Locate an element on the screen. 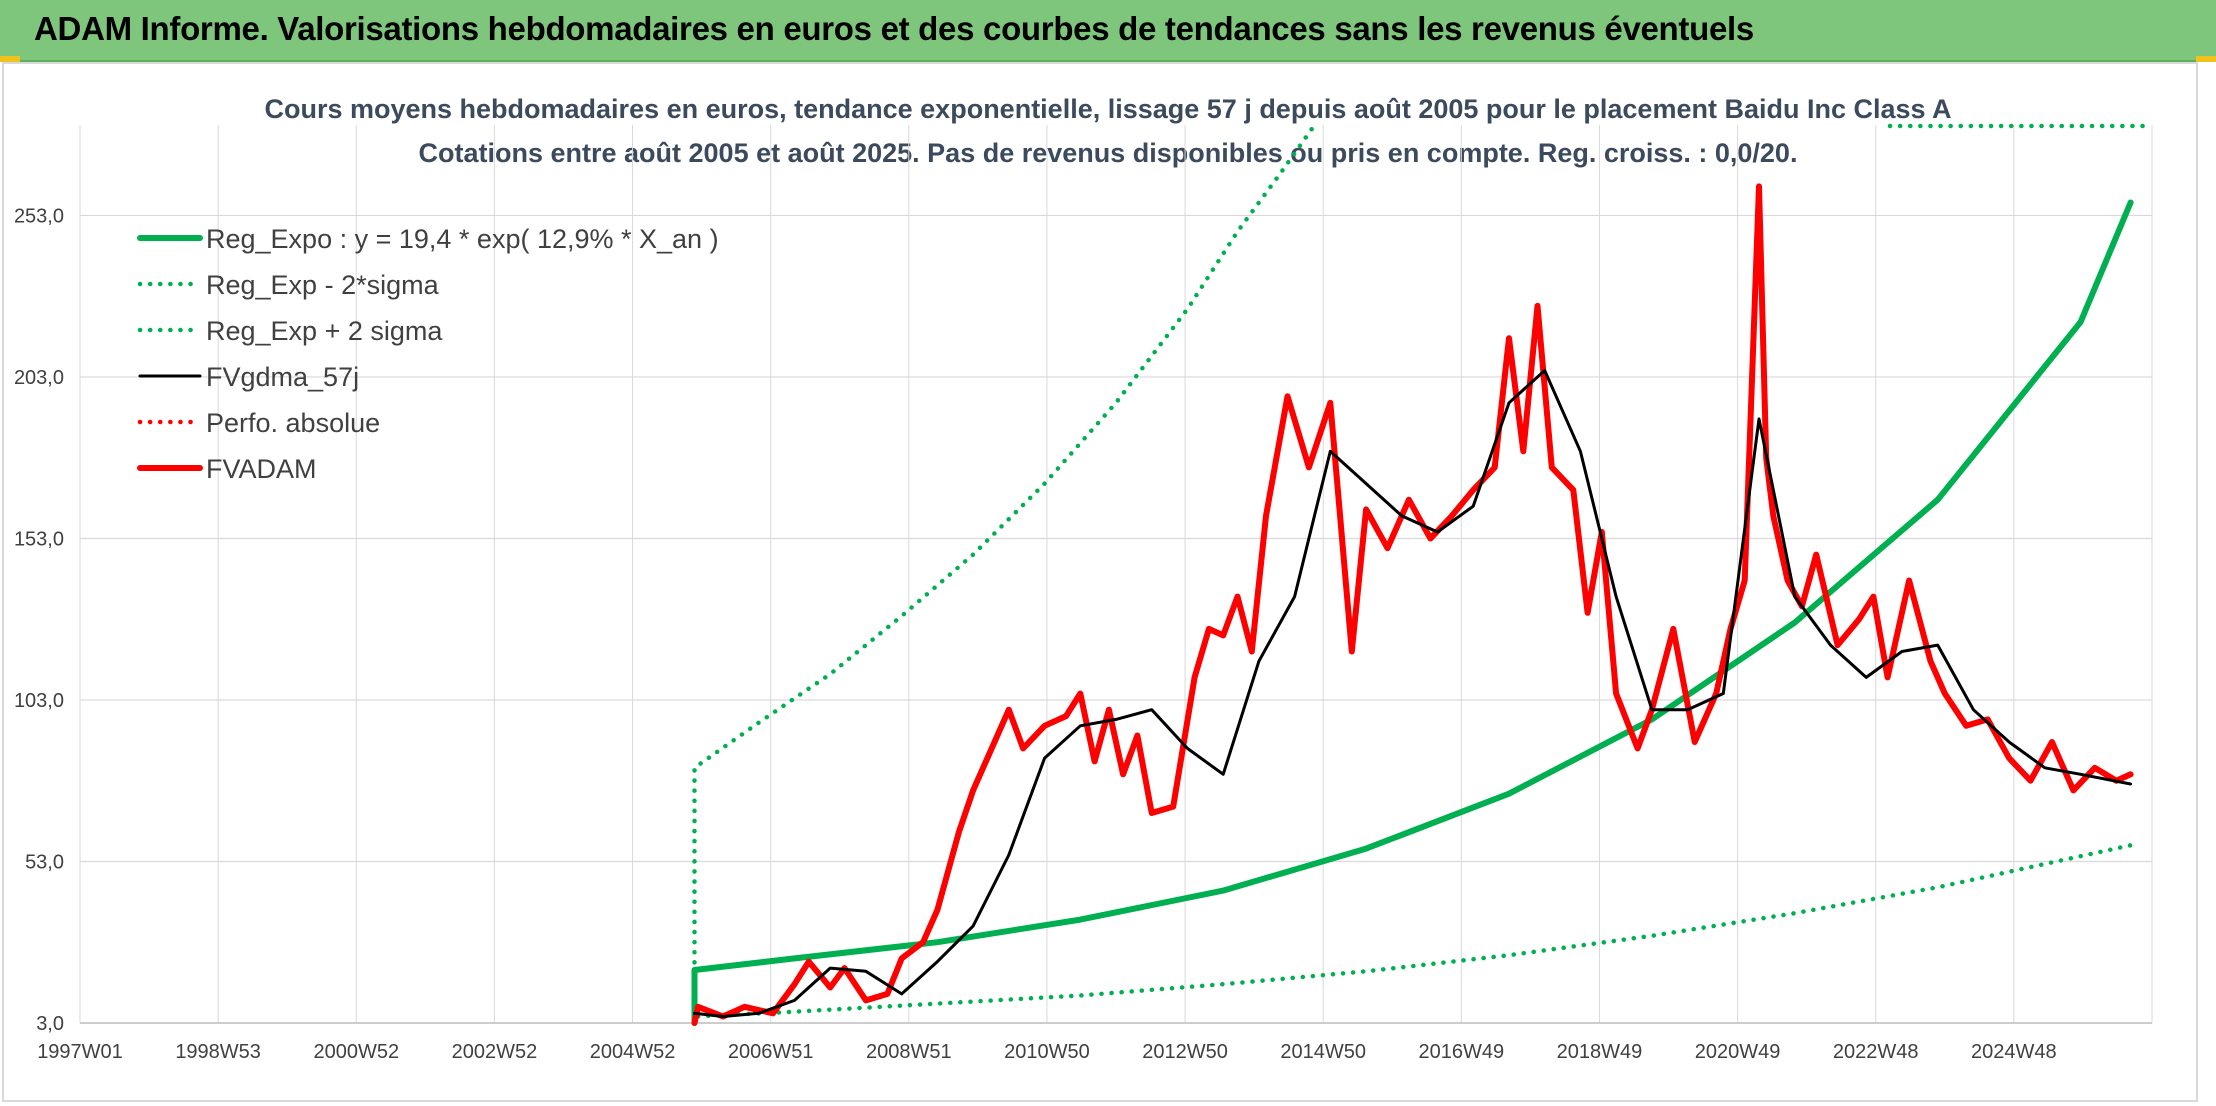 This screenshot has width=2216, height=1106. x-tick-label: 2016W49 is located at coordinates (1462, 1052).